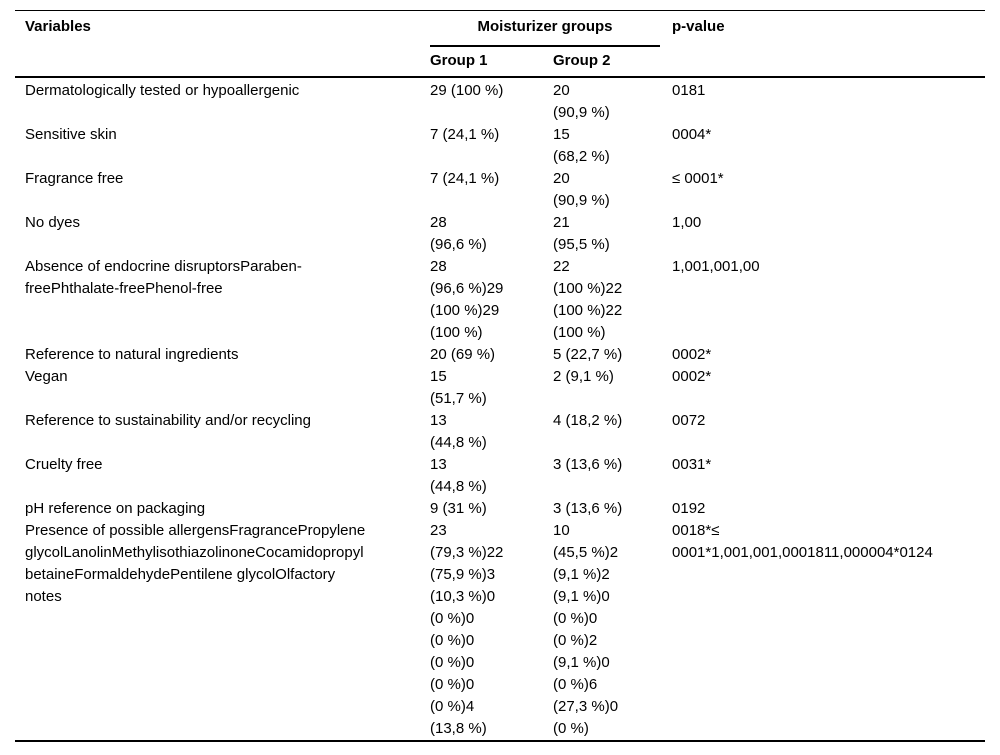  I want to click on column-header-pvalue: p-value, so click(829, 44).